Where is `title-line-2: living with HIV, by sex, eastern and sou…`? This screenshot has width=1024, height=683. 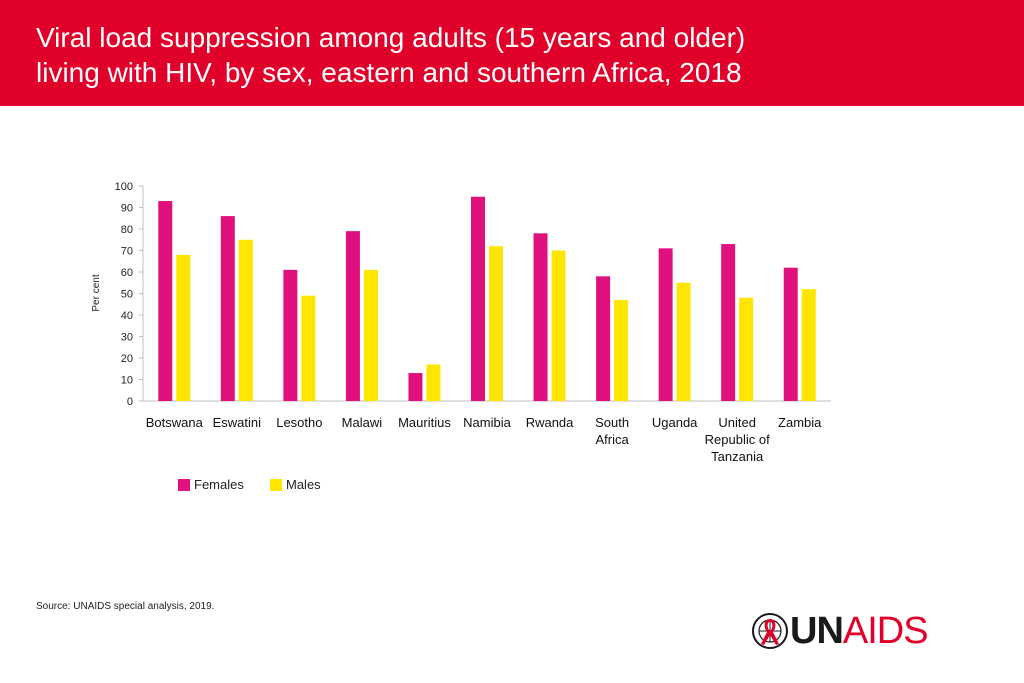 title-line-2: living with HIV, by sex, eastern and sou… is located at coordinates (389, 72).